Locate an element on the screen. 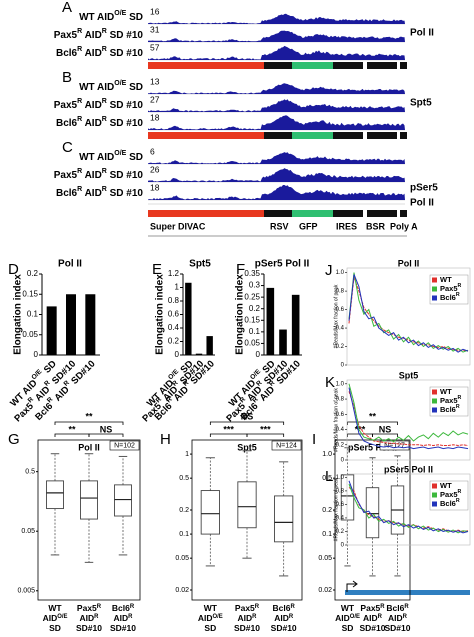 The height and width of the screenshot is (637, 474). track-label-part: SD is located at coordinates (134, 87).